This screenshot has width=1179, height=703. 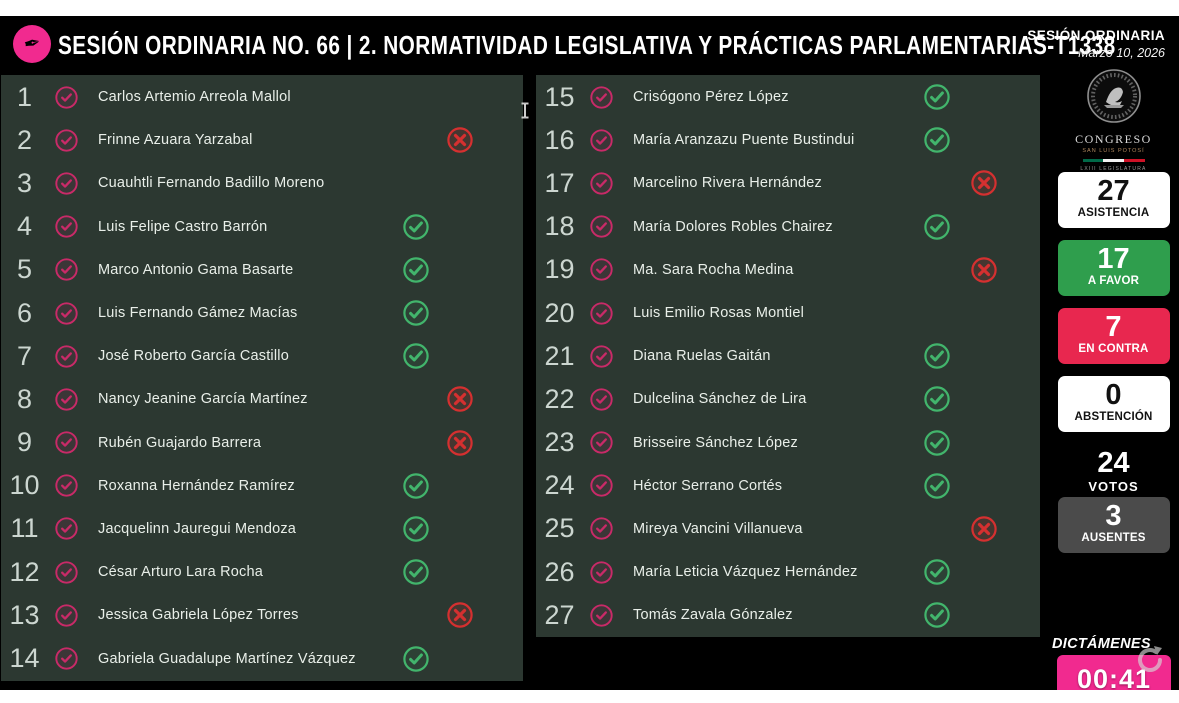 I want to click on stat-label: A FAVOR, so click(x=1113, y=281).